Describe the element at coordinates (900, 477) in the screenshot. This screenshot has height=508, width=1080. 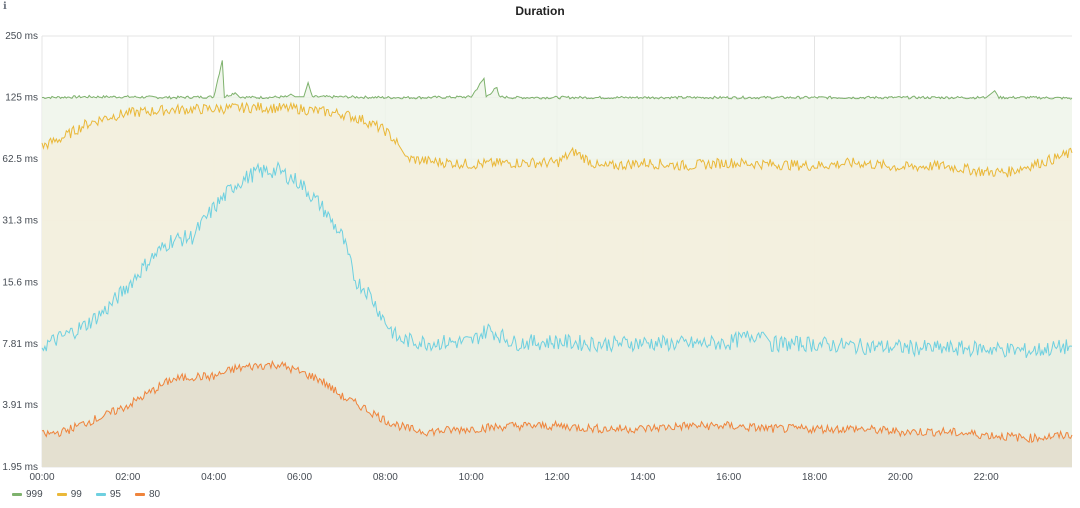
I see `x-tick-label: 20:00` at that location.